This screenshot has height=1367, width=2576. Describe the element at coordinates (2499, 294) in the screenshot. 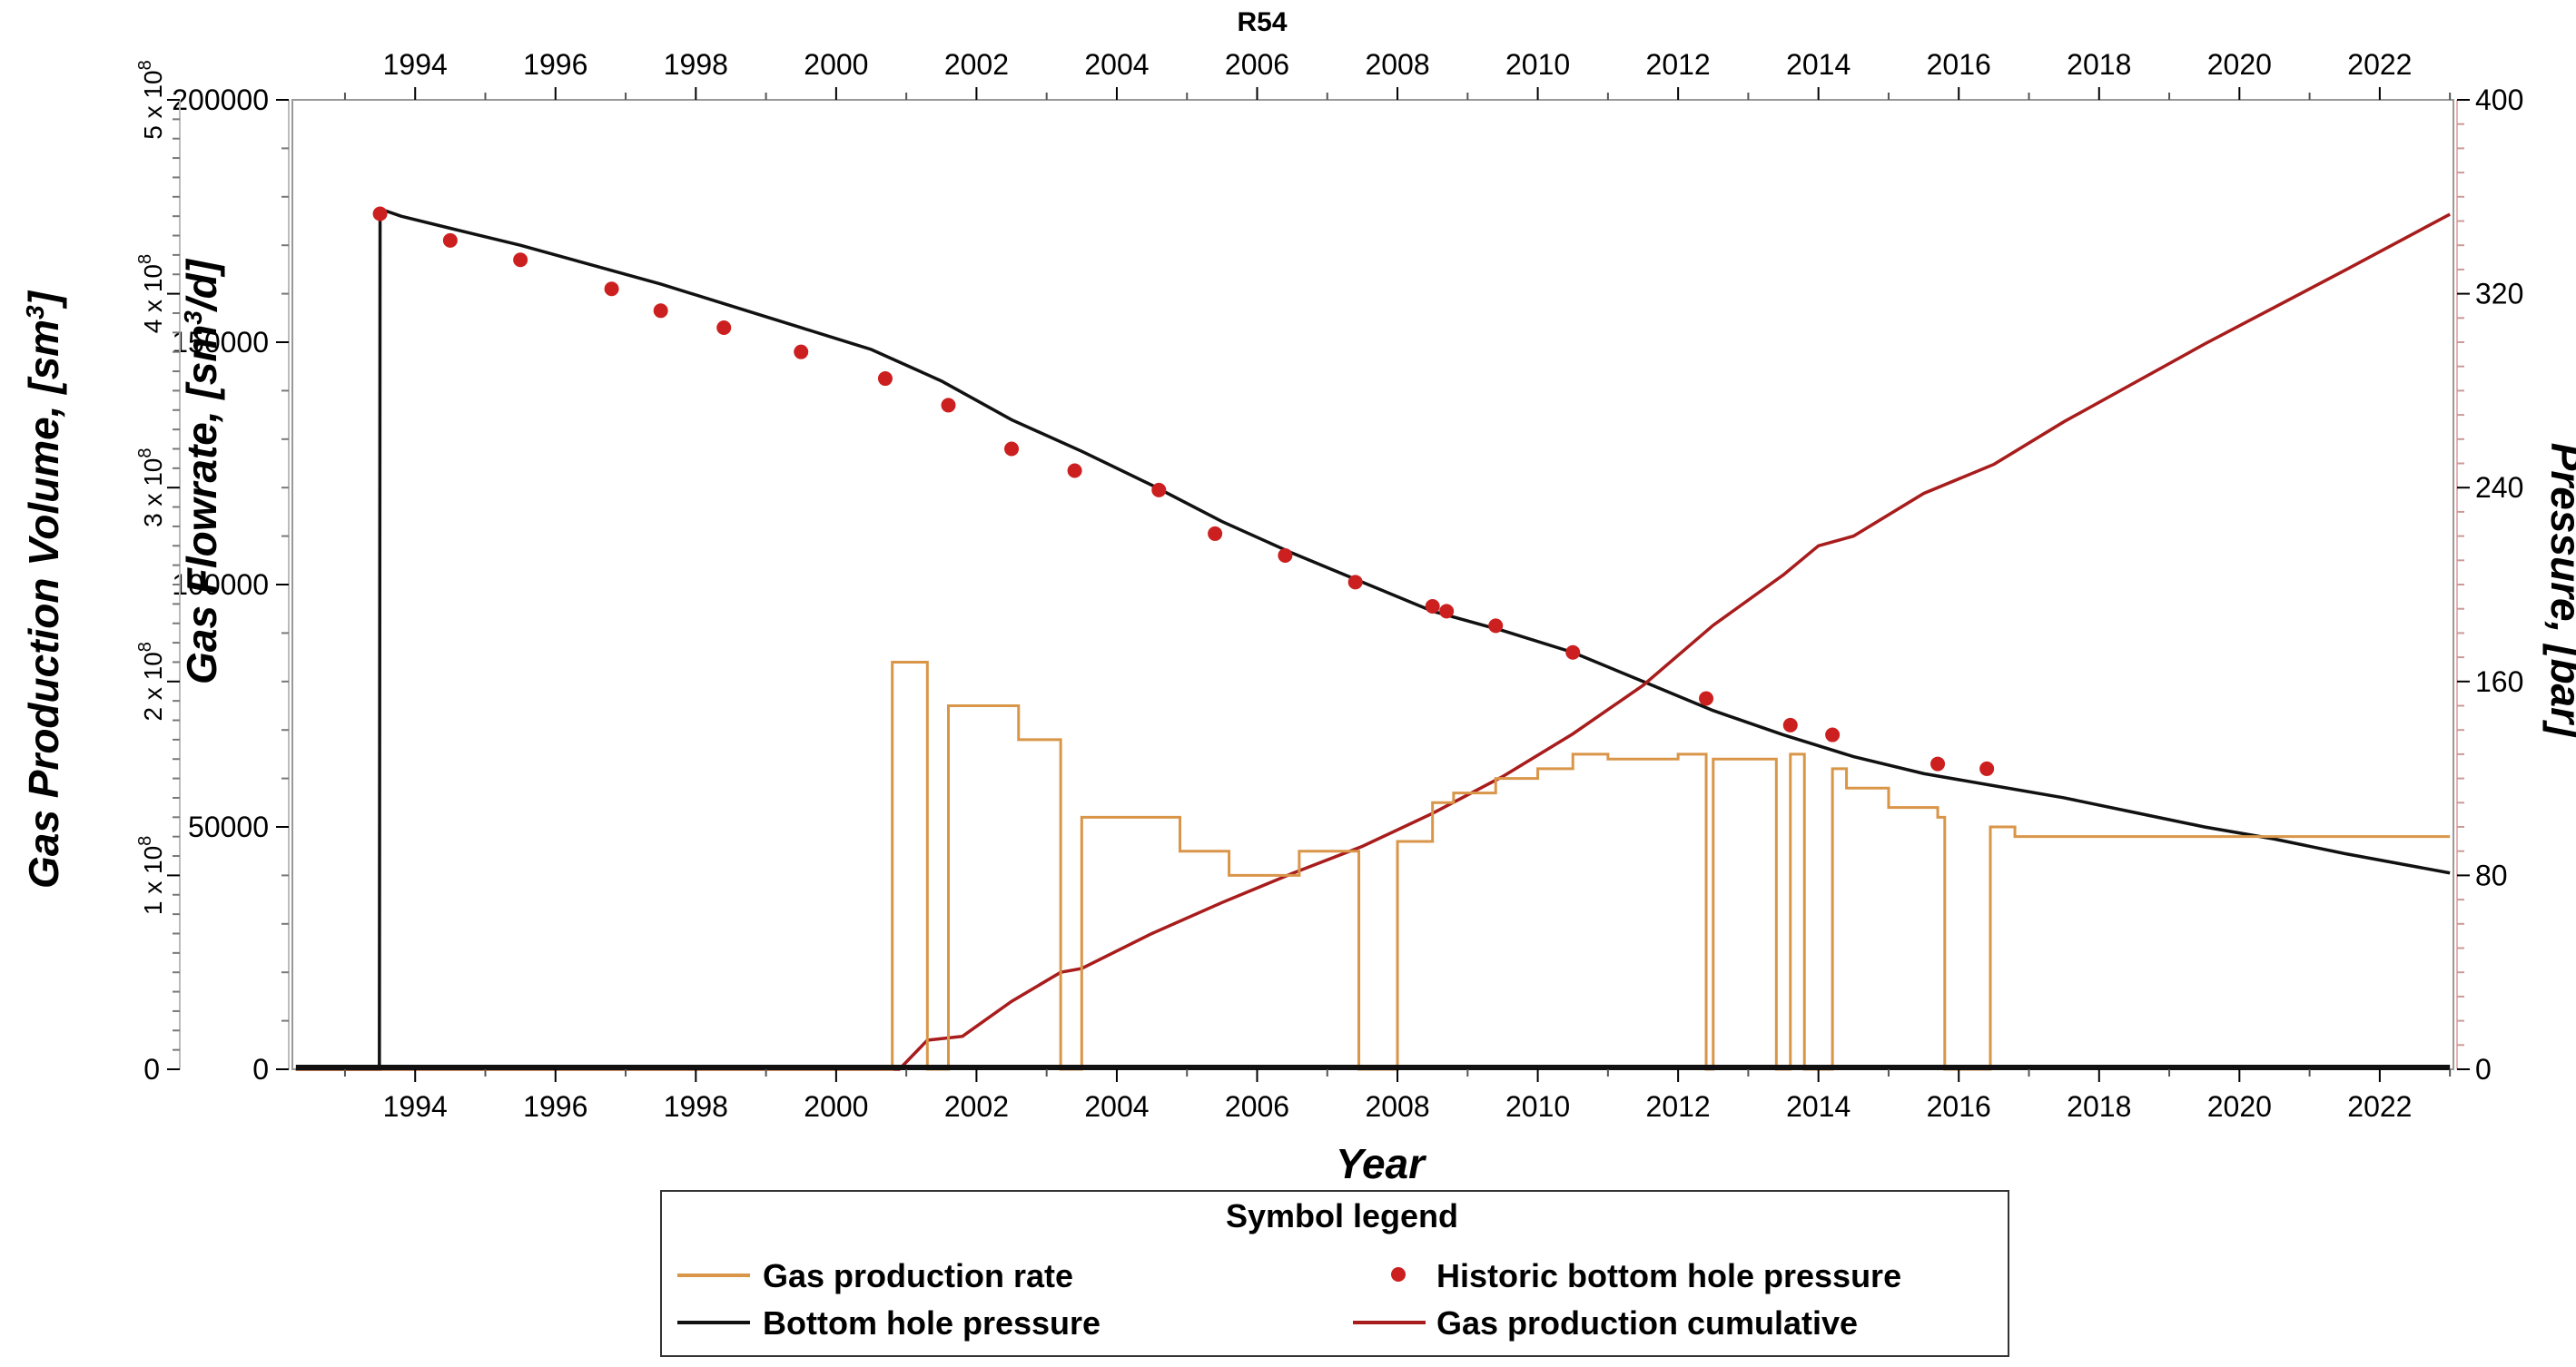

I see `pressure-tick-label-320: 320` at that location.